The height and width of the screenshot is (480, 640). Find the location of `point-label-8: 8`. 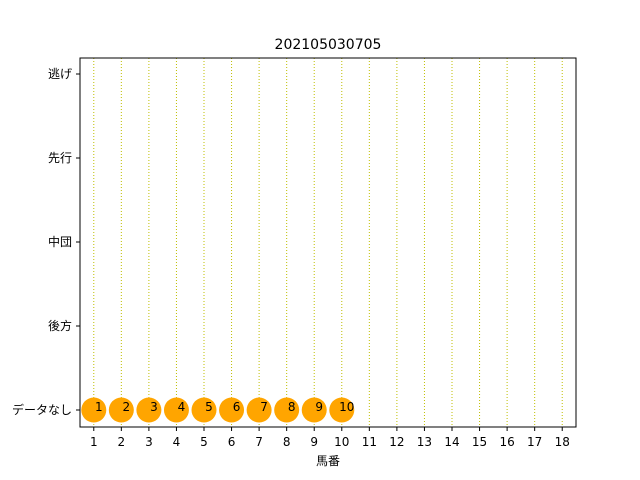

point-label-8: 8 is located at coordinates (292, 407).